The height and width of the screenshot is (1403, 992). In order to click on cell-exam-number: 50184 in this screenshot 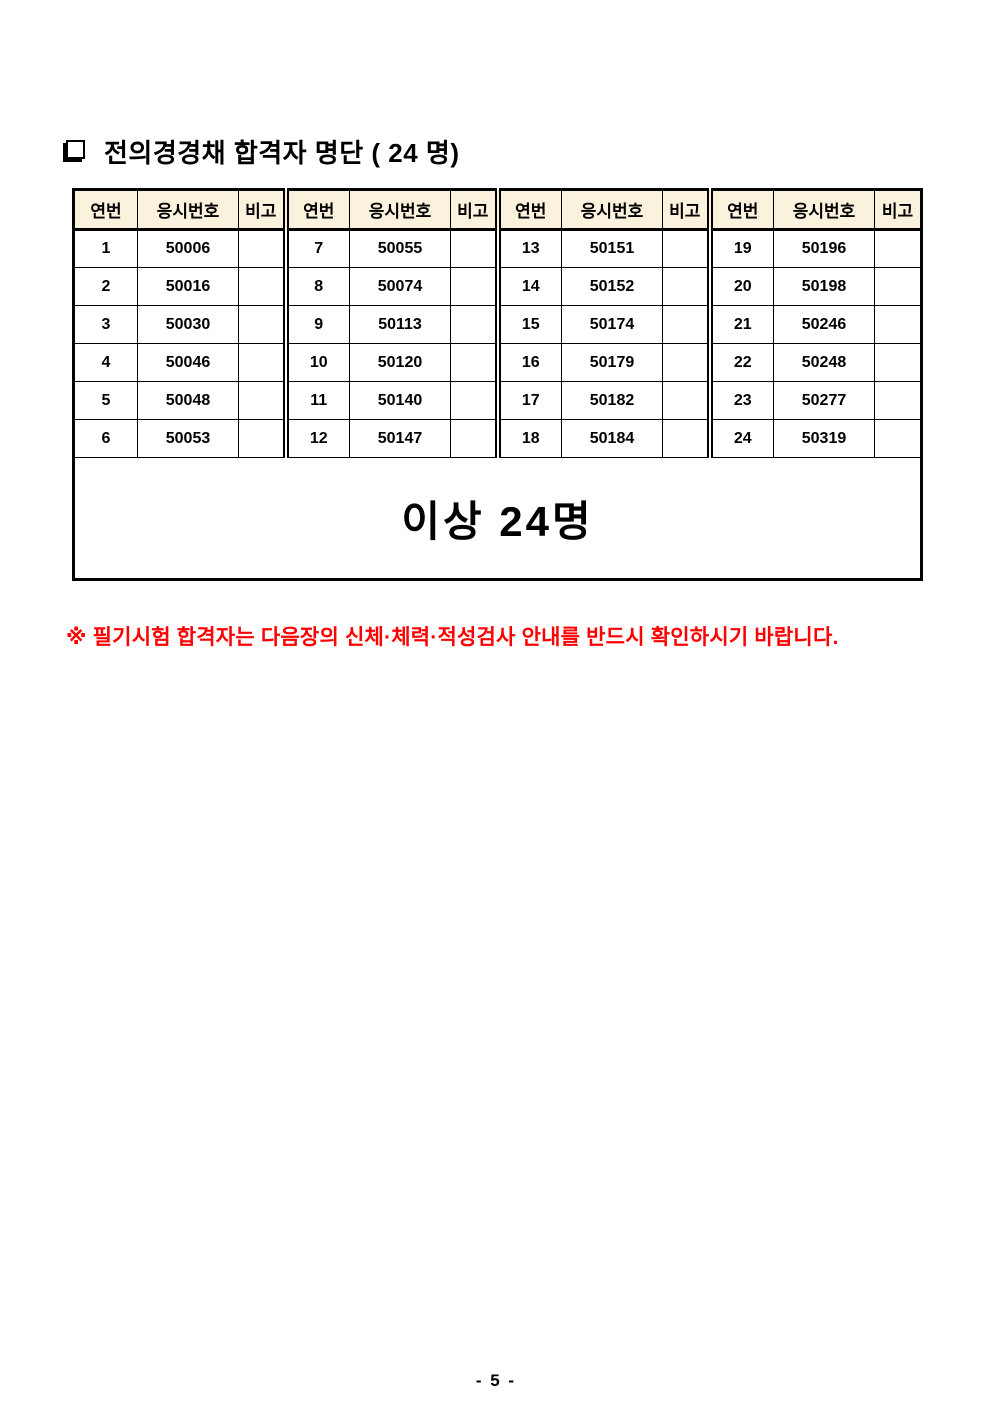, I will do `click(612, 438)`.